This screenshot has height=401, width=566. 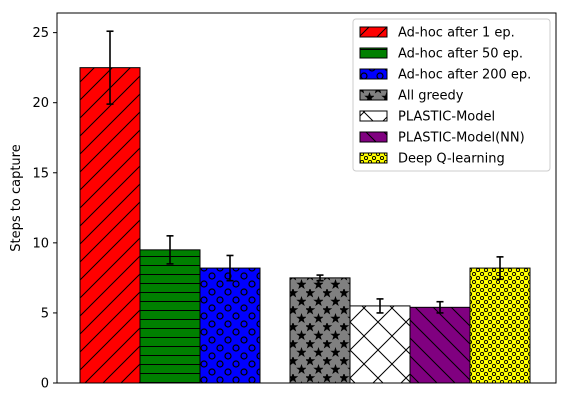 I want to click on bar-hatch-ad-hoc-after-200-ep, so click(x=230, y=325).